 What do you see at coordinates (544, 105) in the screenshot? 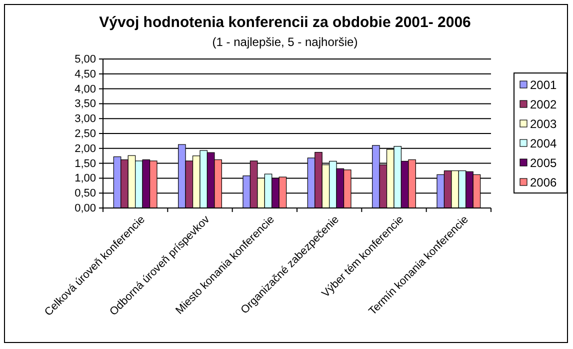
I see `legend-label: 2002` at bounding box center [544, 105].